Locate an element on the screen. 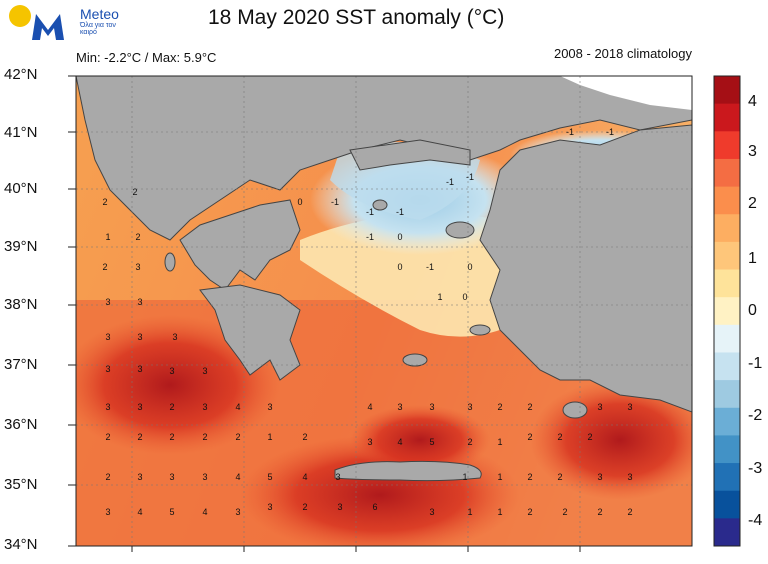 This screenshot has height=564, width=768. anomaly-value-label: 6 is located at coordinates (374, 507).